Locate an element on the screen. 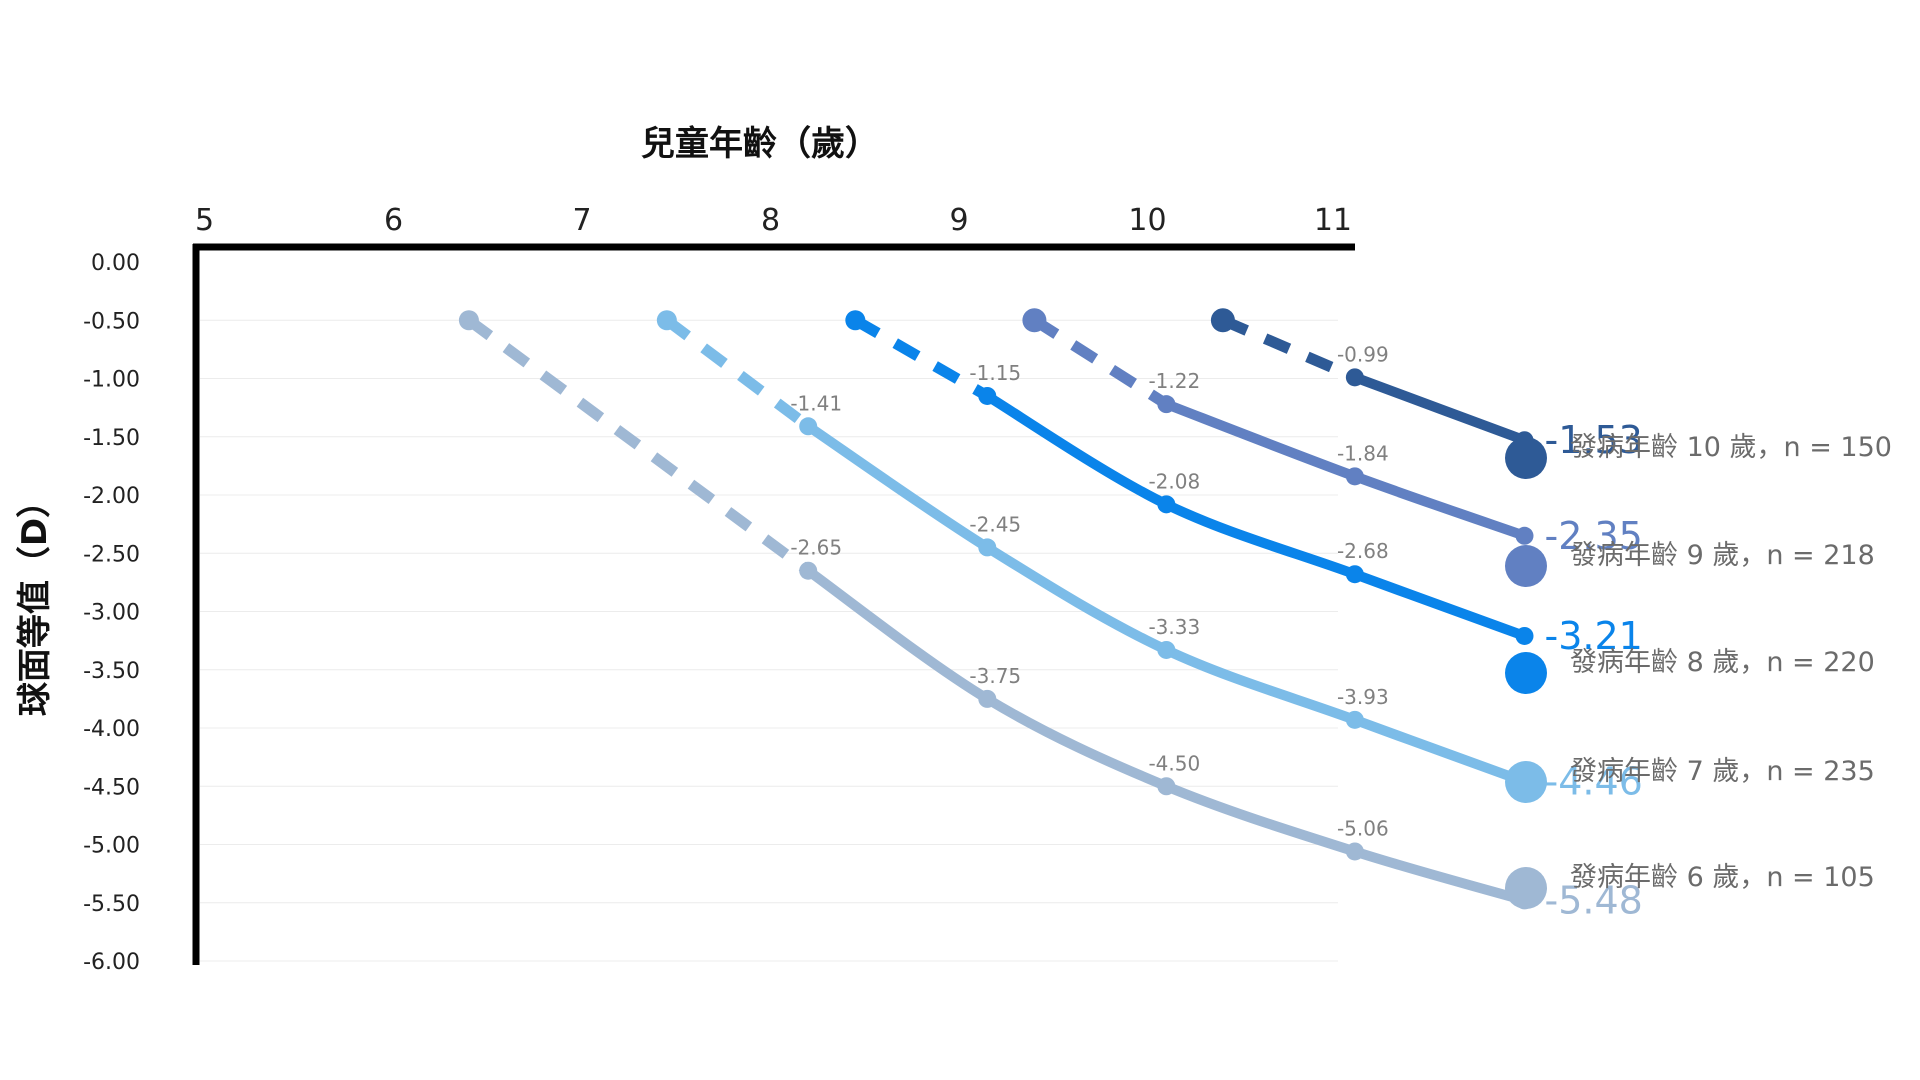 The image size is (1920, 1080). data-label: -2.65 is located at coordinates (816, 548).